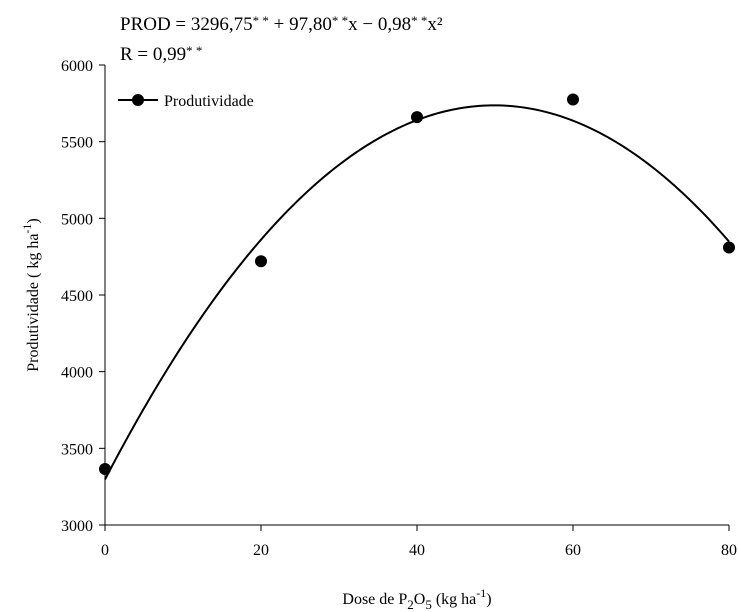  What do you see at coordinates (77, 219) in the screenshot?
I see `y-tick-label: 5000` at bounding box center [77, 219].